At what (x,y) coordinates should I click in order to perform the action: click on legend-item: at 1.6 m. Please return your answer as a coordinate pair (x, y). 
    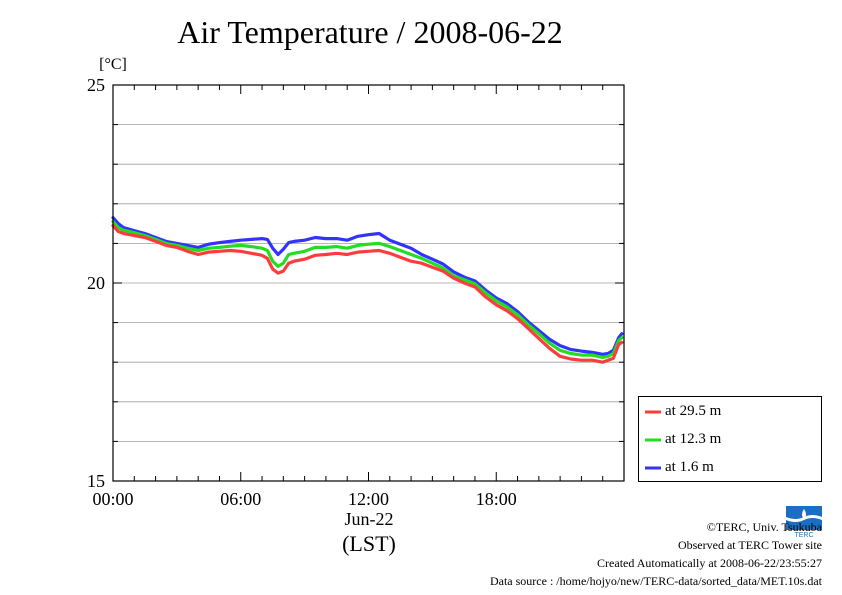
    Looking at the image, I should click on (679, 467).